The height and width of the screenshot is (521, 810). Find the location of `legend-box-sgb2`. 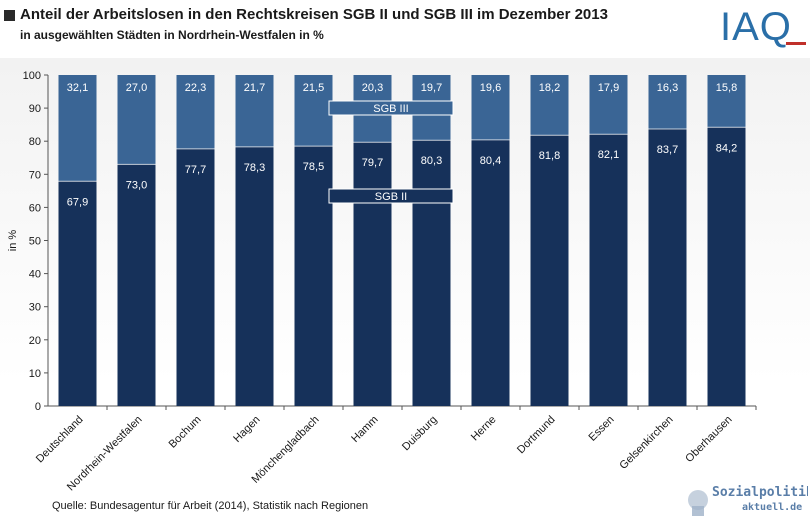

legend-box-sgb2 is located at coordinates (391, 196).